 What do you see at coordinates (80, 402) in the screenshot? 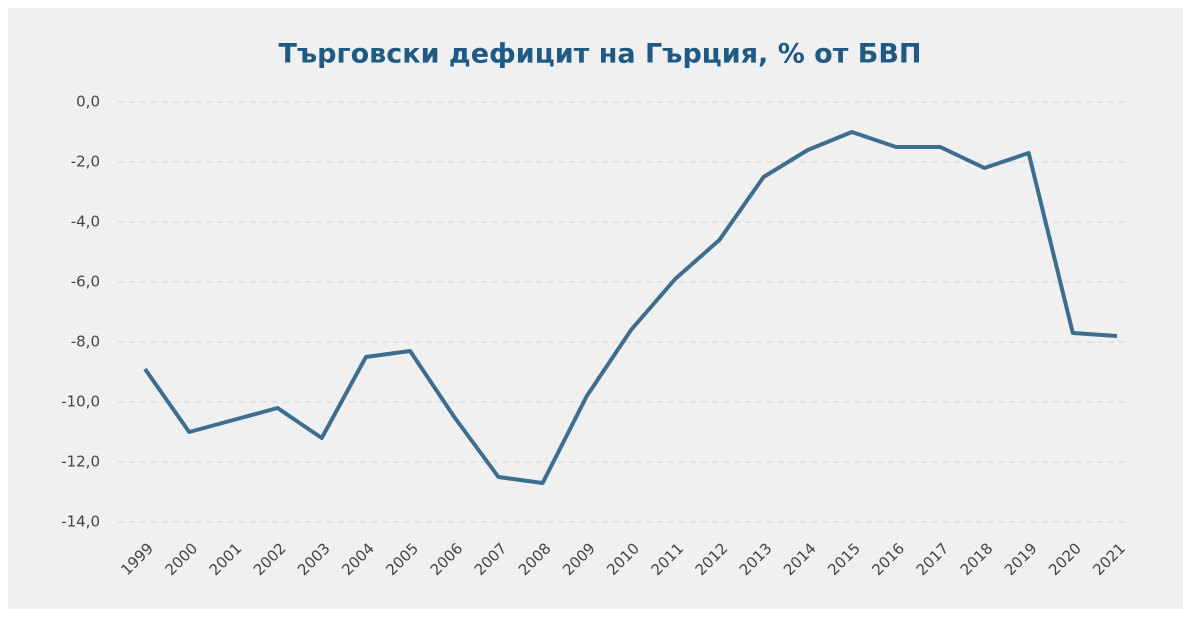
I see `y-tick-label: -10,0` at bounding box center [80, 402].